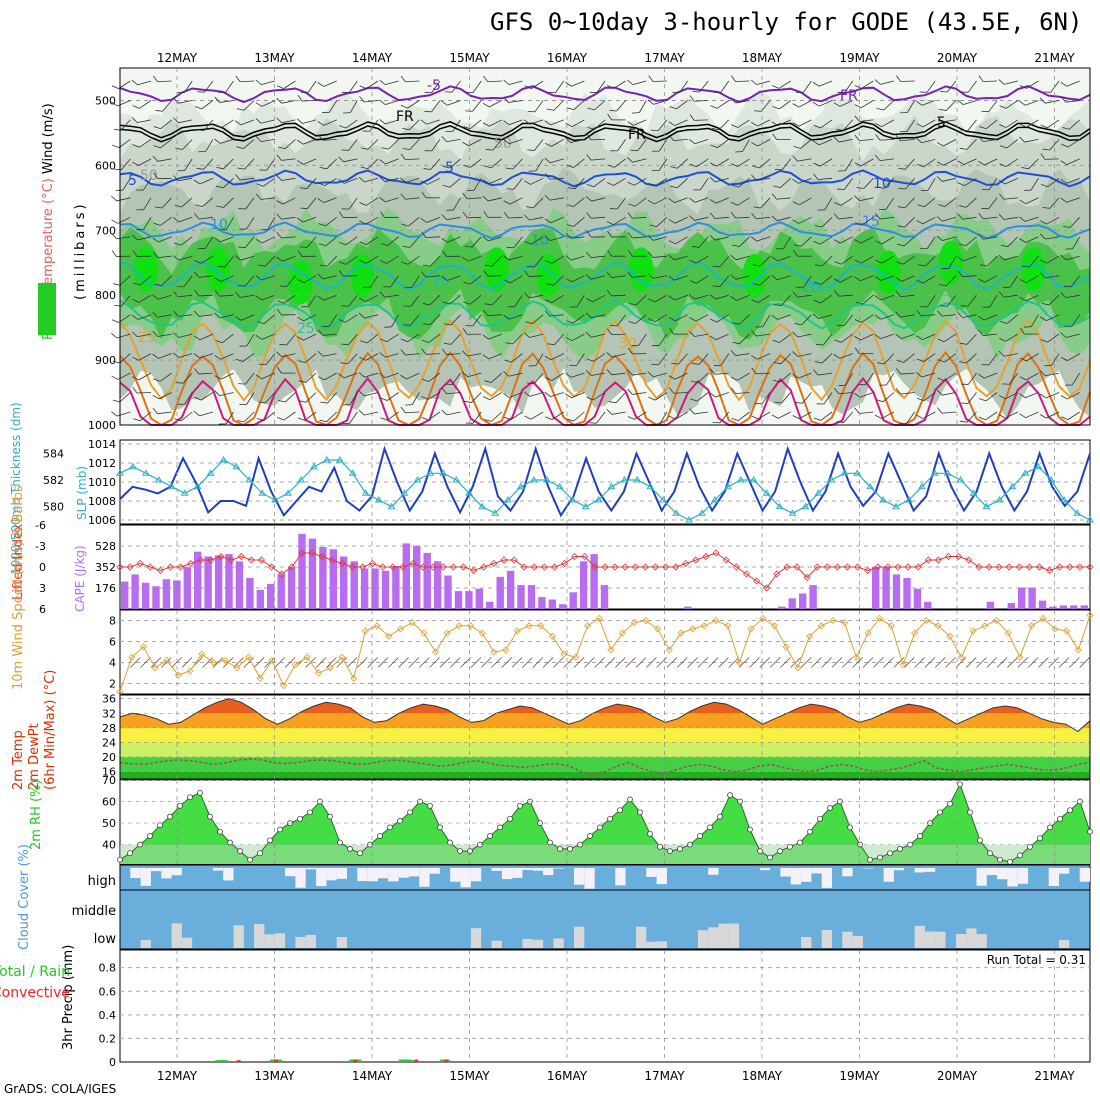 The image size is (1100, 1100). What do you see at coordinates (664, 58) in the screenshot?
I see `date-label-17may-top: 17MAY` at bounding box center [664, 58].